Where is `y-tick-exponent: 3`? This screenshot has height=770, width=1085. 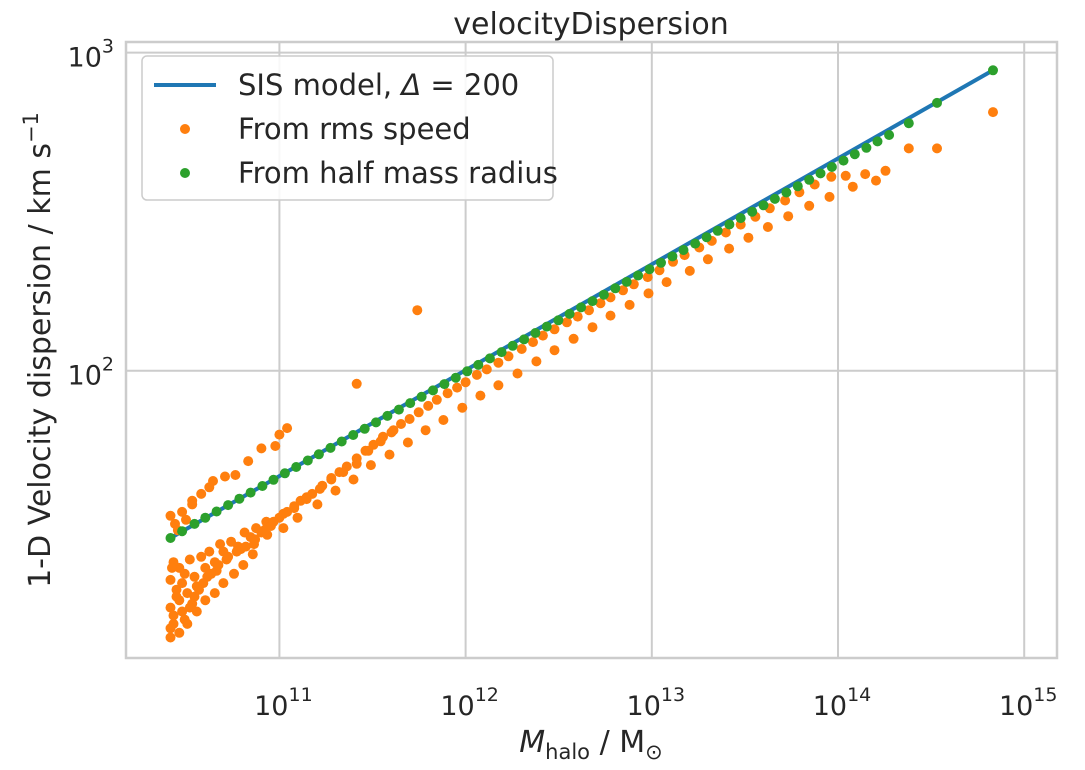 y-tick-exponent: 3 is located at coordinates (108, 47).